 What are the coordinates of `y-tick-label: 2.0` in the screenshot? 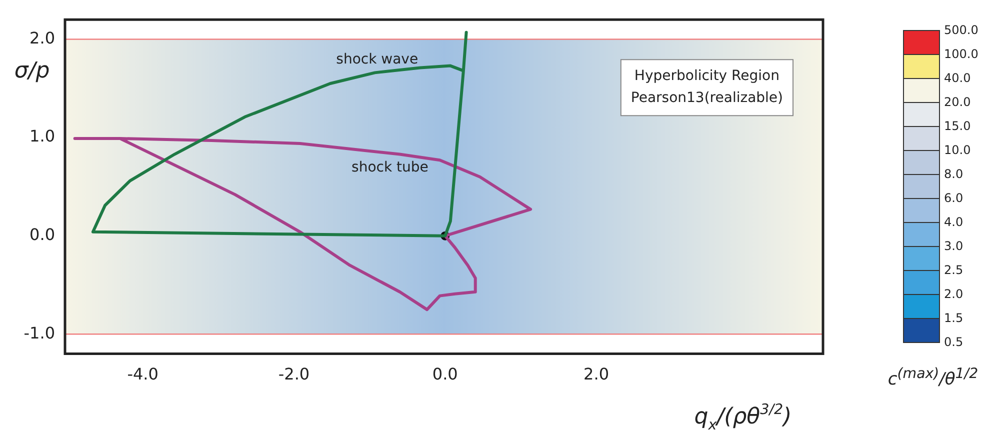 It's located at (42, 38).